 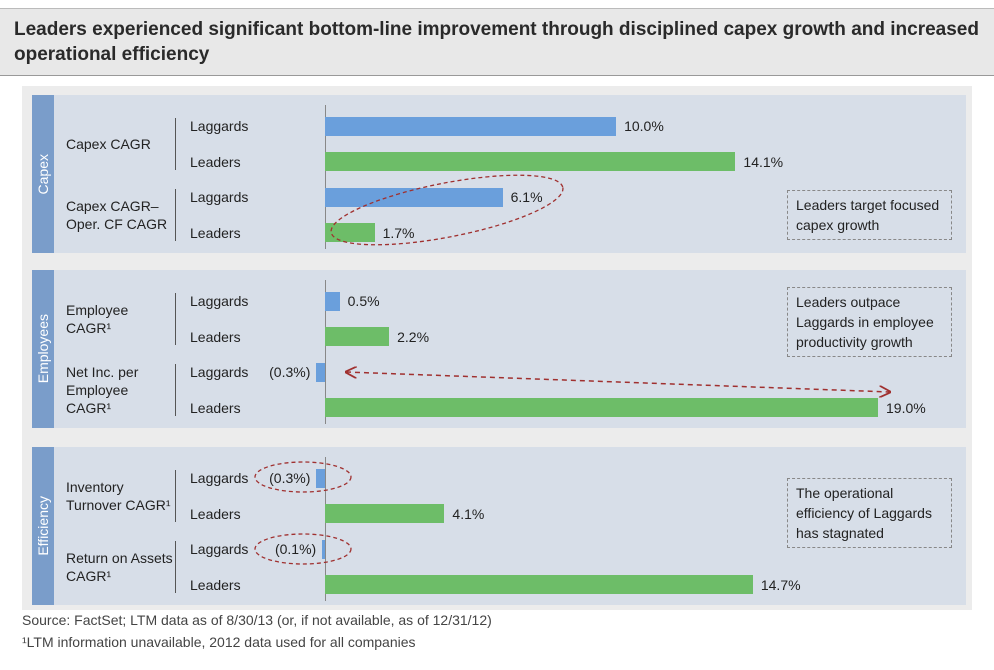 I want to click on category-label: Capex CAGR– Oper. CF CAGR, so click(x=117, y=214).